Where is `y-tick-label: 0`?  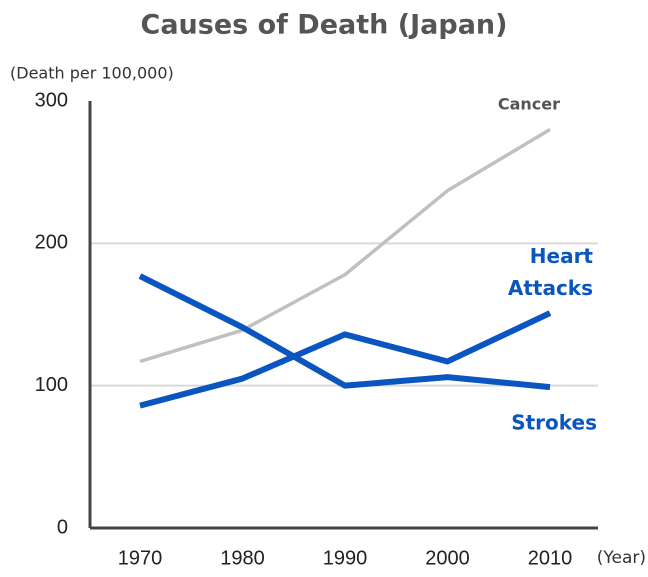
y-tick-label: 0 is located at coordinates (62, 527).